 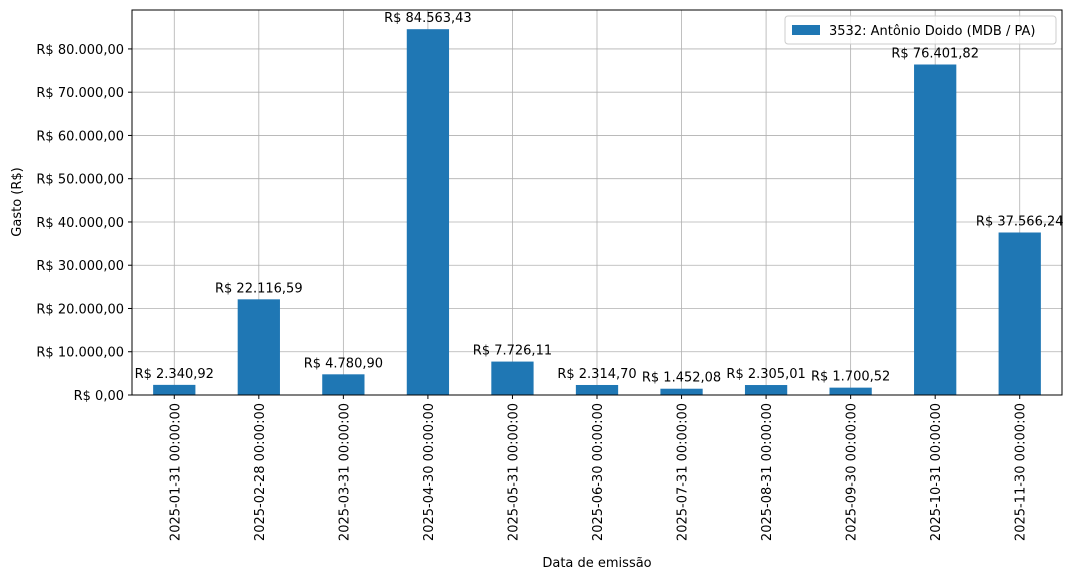 I want to click on x-tick-label: 2025-03-31 00:00:00, so click(x=344, y=472).